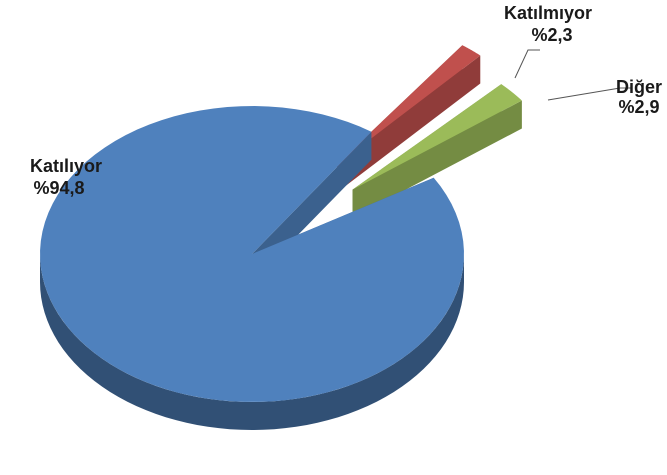  What do you see at coordinates (408, 105) in the screenshot?
I see `slice-top-katilmiyor` at bounding box center [408, 105].